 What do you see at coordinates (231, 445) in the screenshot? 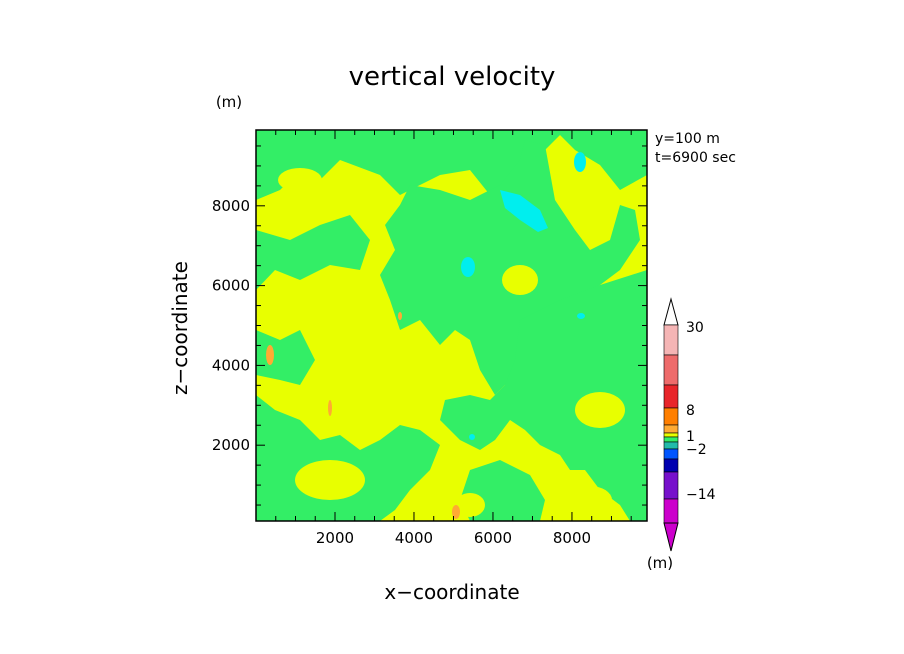
I see `y-tick-label: 2000` at bounding box center [231, 445].